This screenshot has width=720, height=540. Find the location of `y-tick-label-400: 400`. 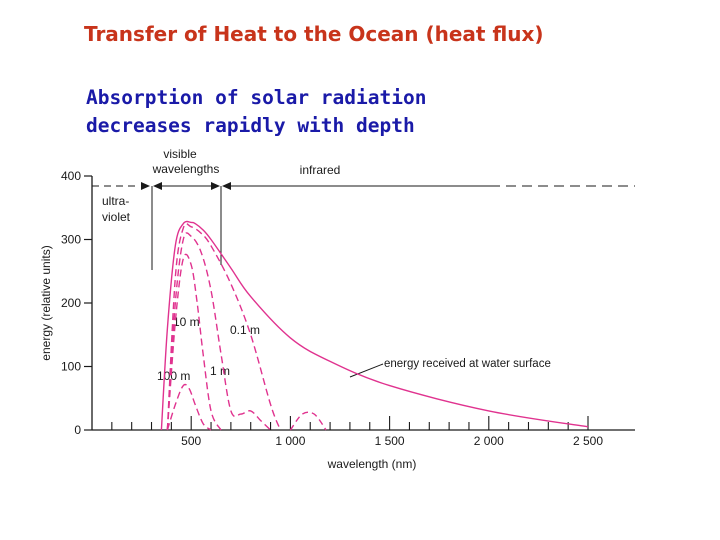

y-tick-label-400: 400 is located at coordinates (71, 176).